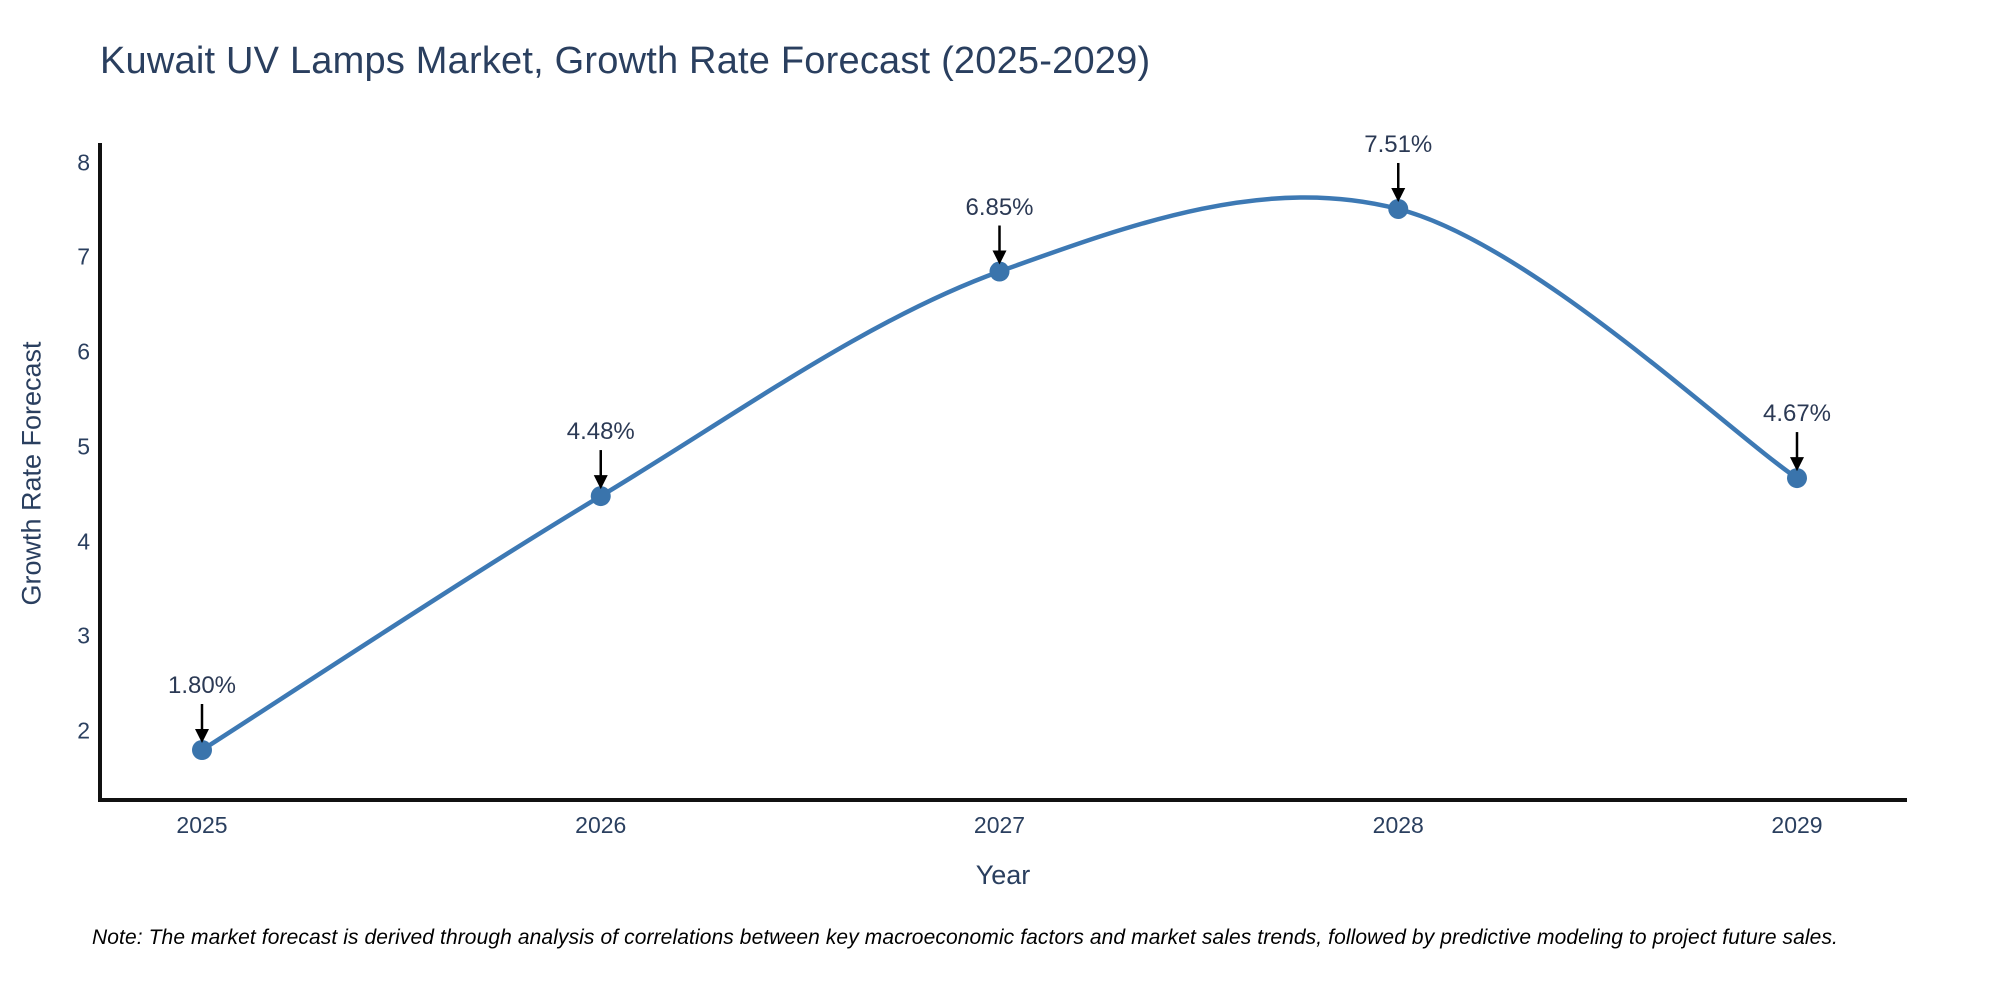 The width and height of the screenshot is (2000, 1000). What do you see at coordinates (1797, 414) in the screenshot?
I see `point-value-label: 4.67%` at bounding box center [1797, 414].